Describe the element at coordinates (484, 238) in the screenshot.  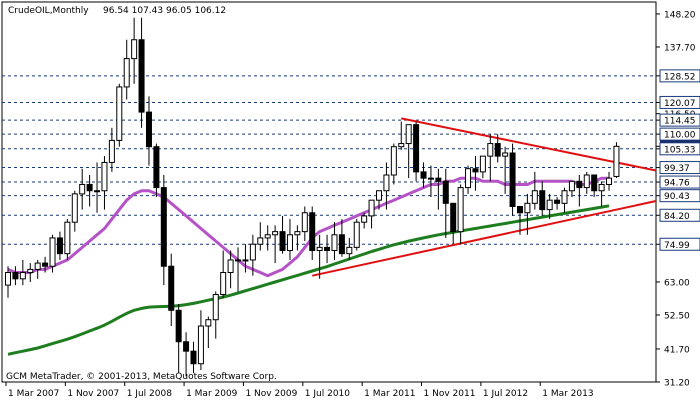
I see `trendline-support` at that location.